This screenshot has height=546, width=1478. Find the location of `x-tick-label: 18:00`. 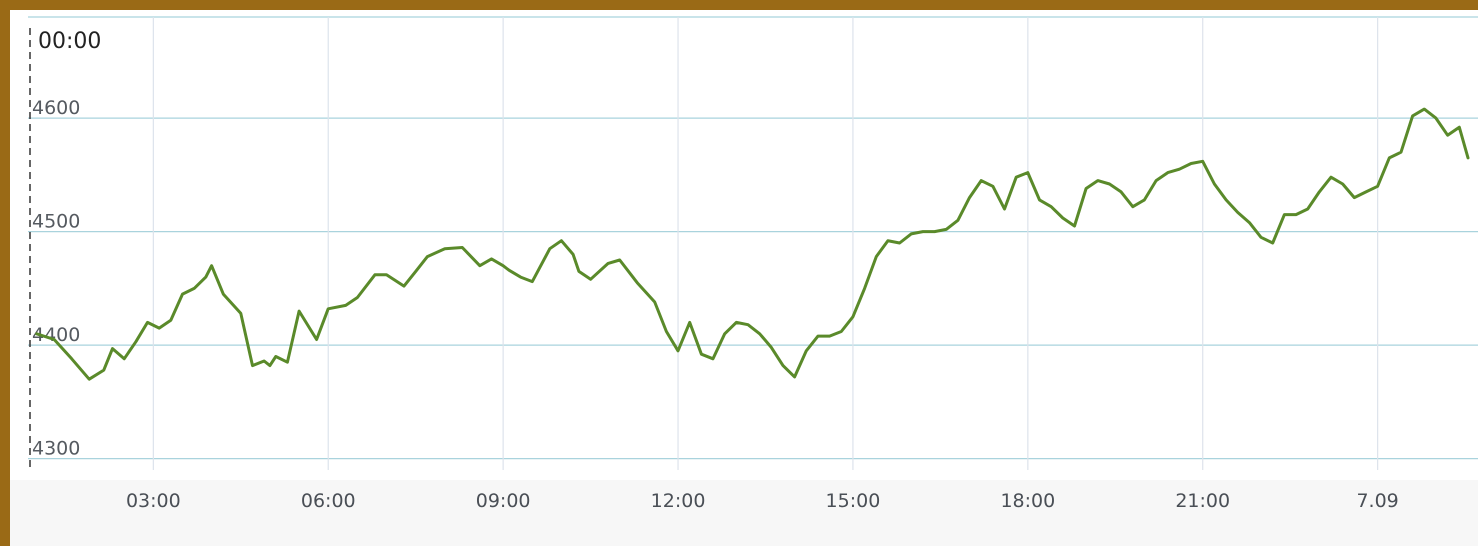

x-tick-label: 18:00 is located at coordinates (1027, 501).